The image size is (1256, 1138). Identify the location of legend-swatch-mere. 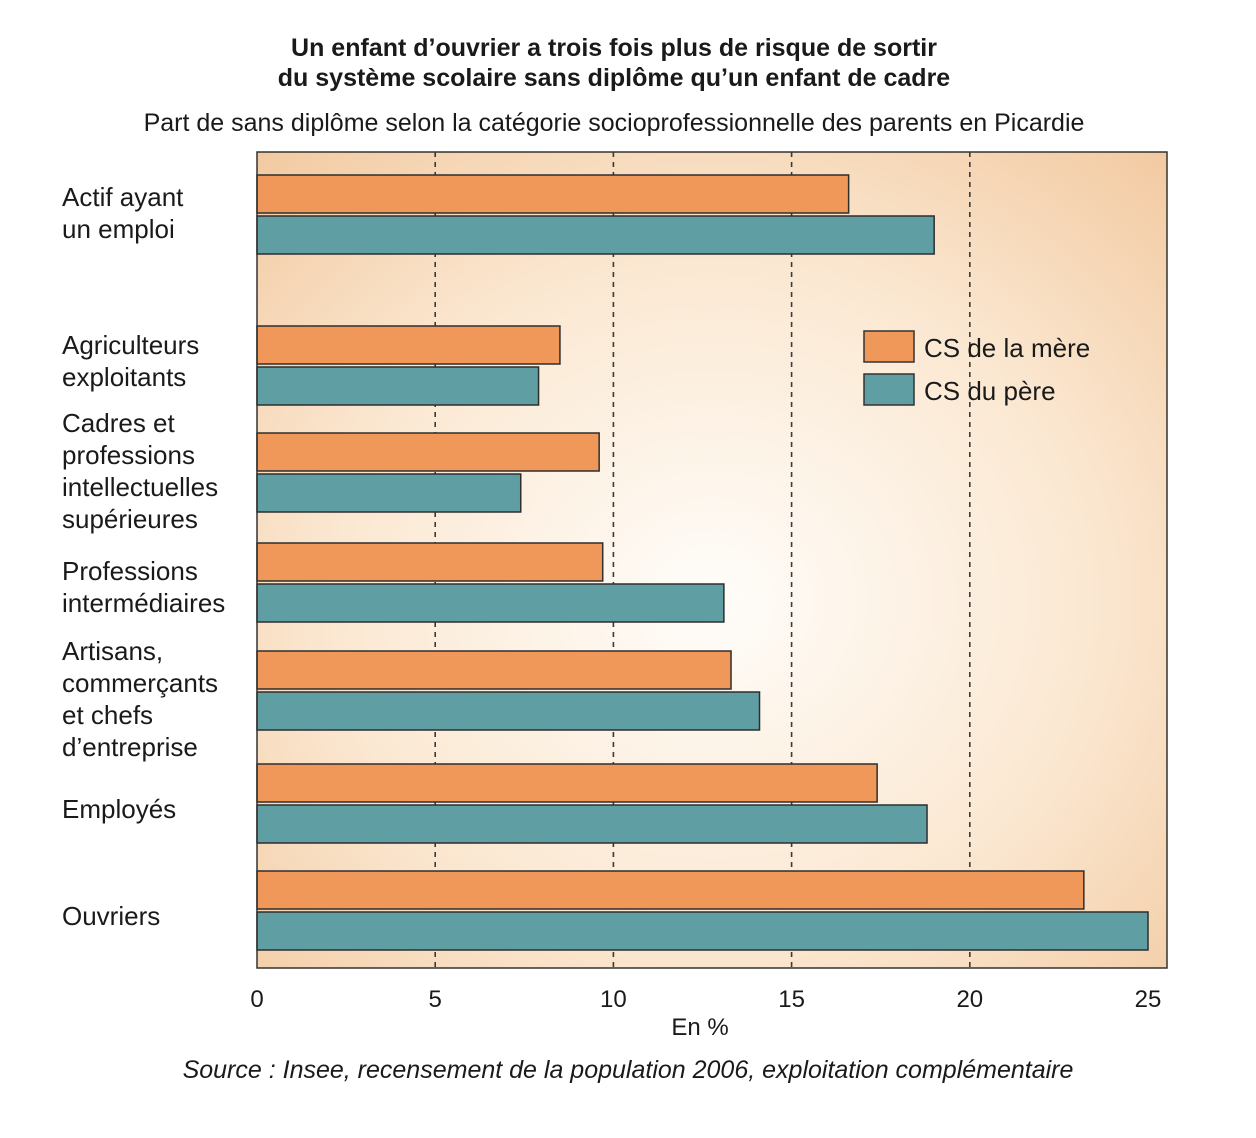
(889, 346).